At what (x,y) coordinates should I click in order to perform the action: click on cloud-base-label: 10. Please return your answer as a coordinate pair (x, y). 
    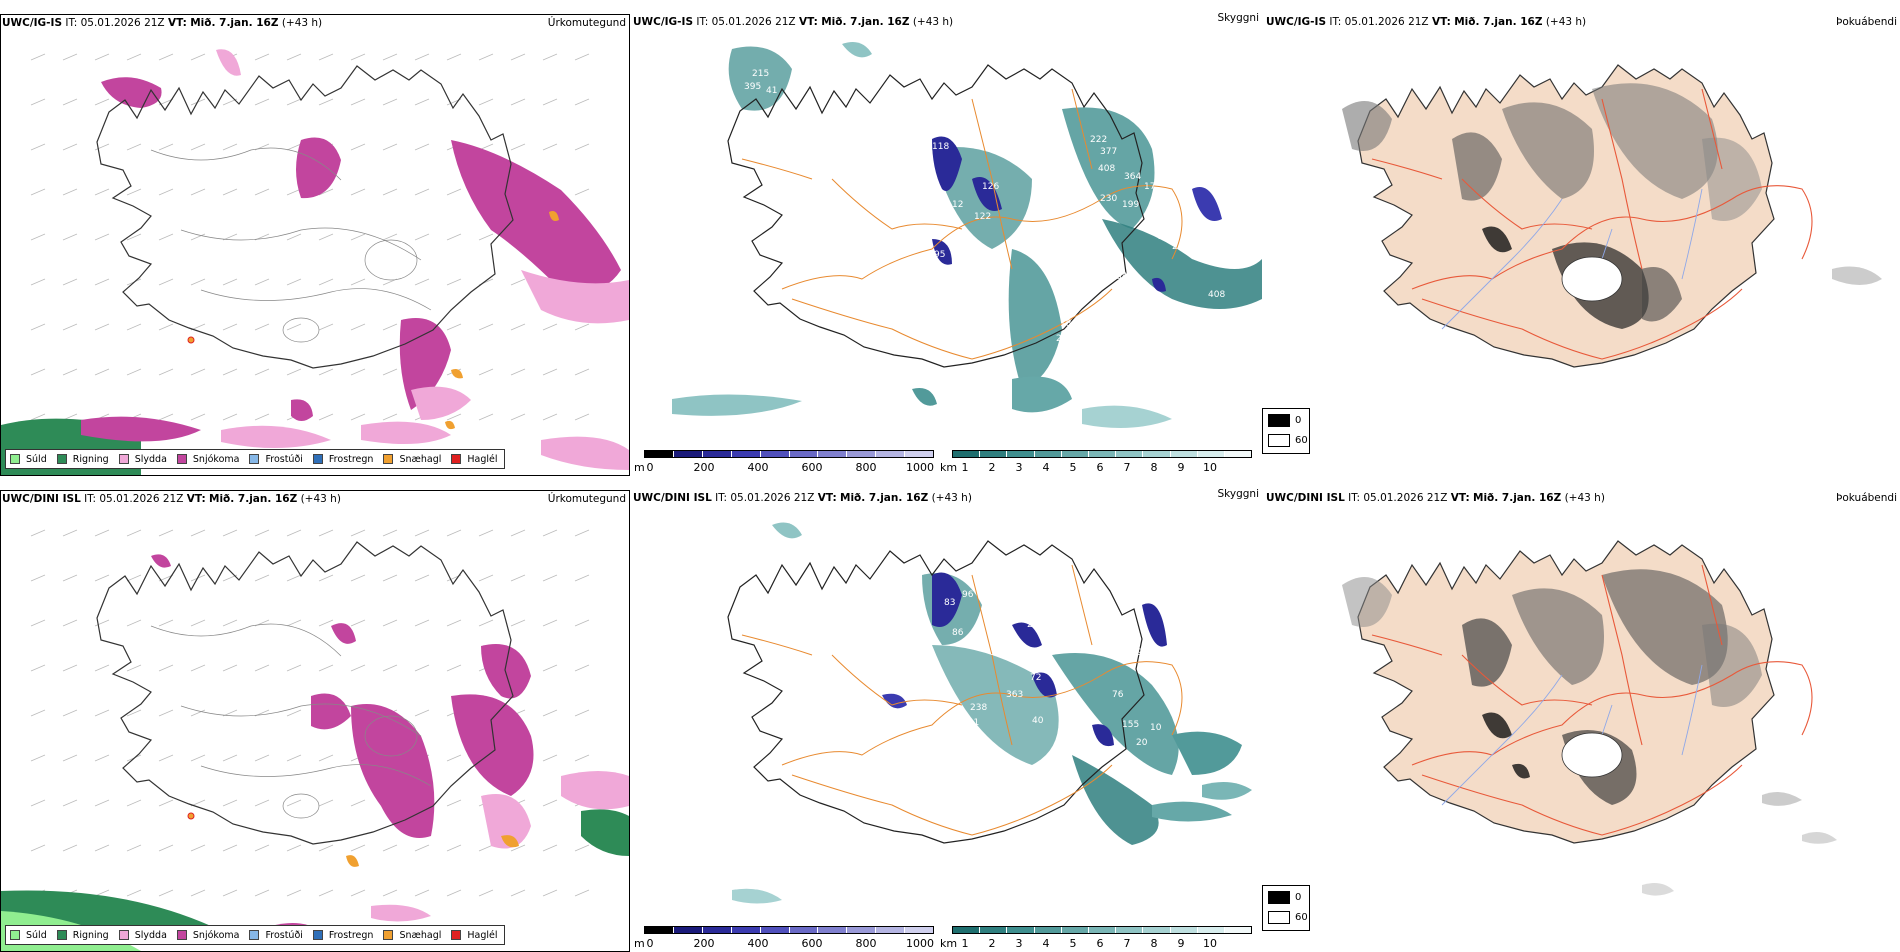
    Looking at the image, I should click on (1156, 728).